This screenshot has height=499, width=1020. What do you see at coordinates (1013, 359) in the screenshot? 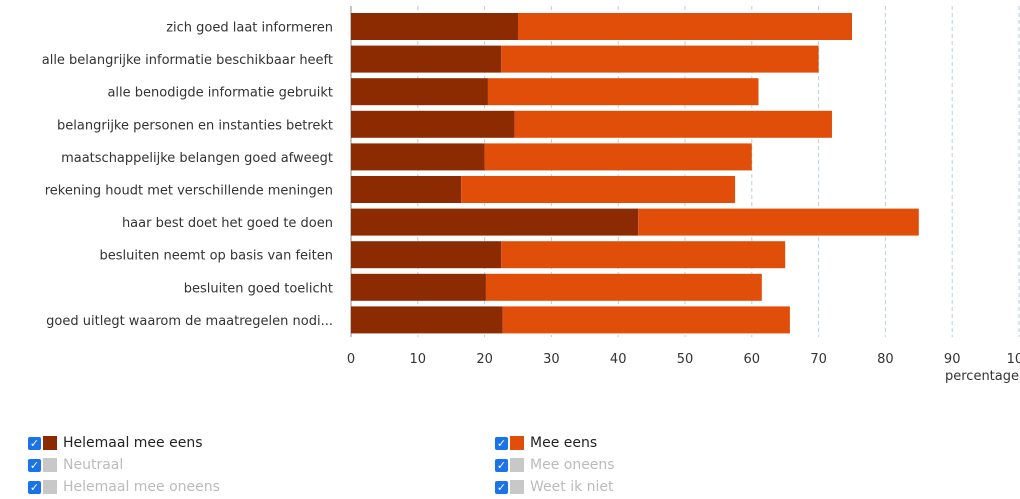
I see `x-tick-label: 100` at bounding box center [1013, 359].